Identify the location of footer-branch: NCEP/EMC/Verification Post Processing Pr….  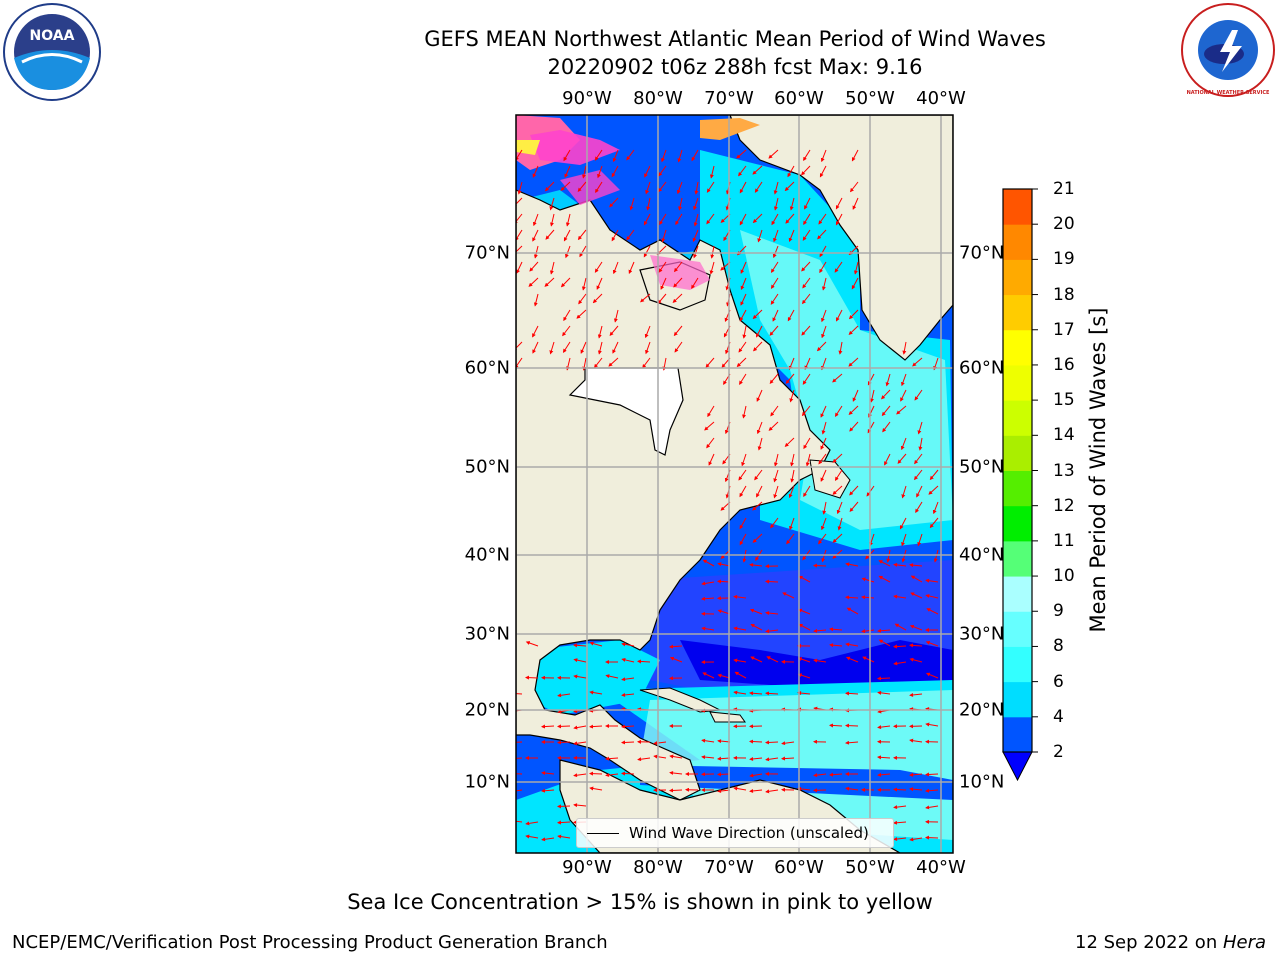
(310, 942).